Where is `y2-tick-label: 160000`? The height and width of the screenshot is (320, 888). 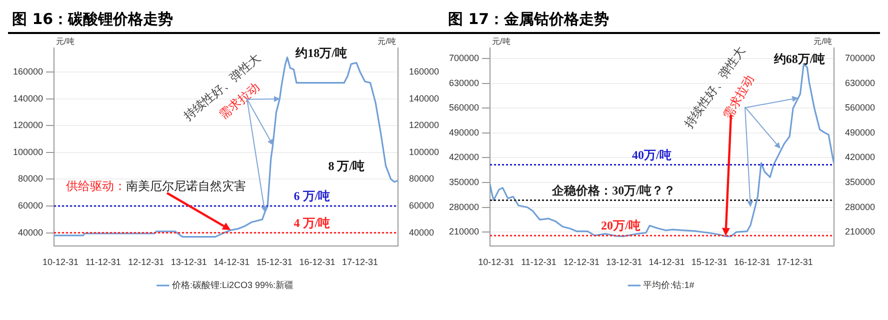
y2-tick-label: 160000 is located at coordinates (424, 71).